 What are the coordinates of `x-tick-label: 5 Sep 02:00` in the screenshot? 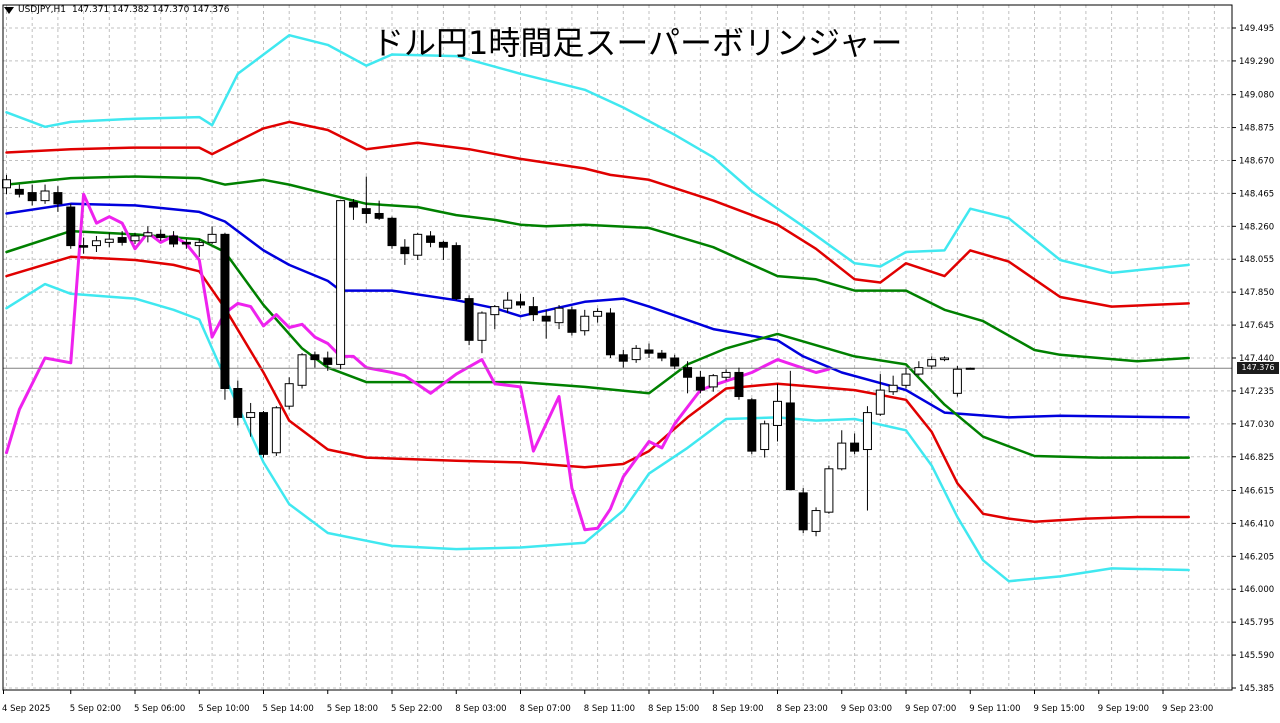 It's located at (95, 709).